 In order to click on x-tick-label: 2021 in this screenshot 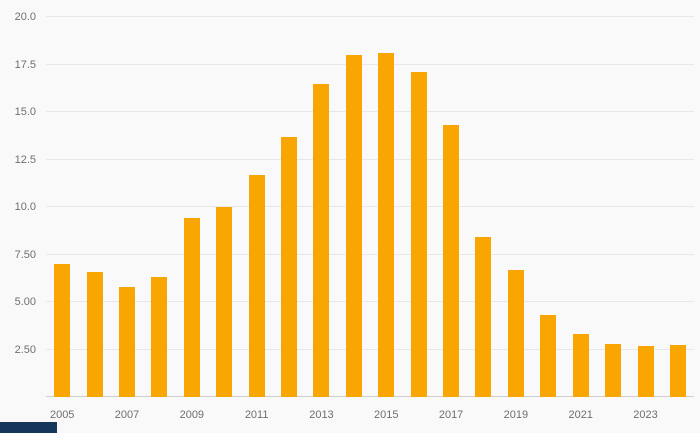, I will do `click(580, 415)`.